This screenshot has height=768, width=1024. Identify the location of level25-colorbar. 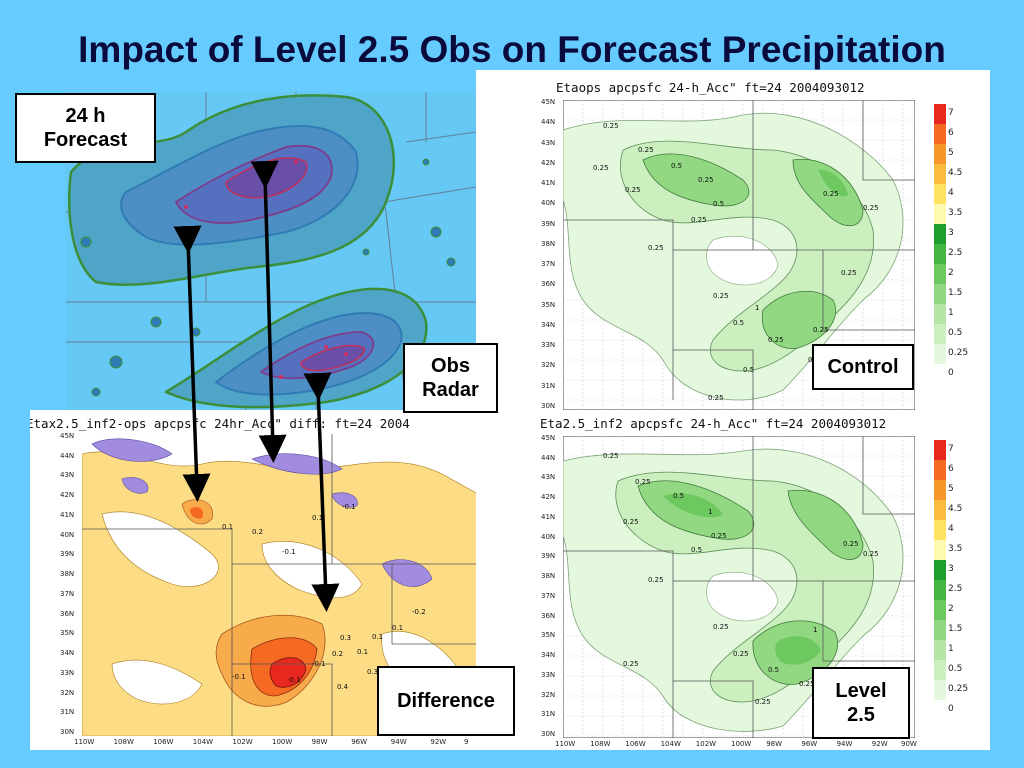
(940, 580).